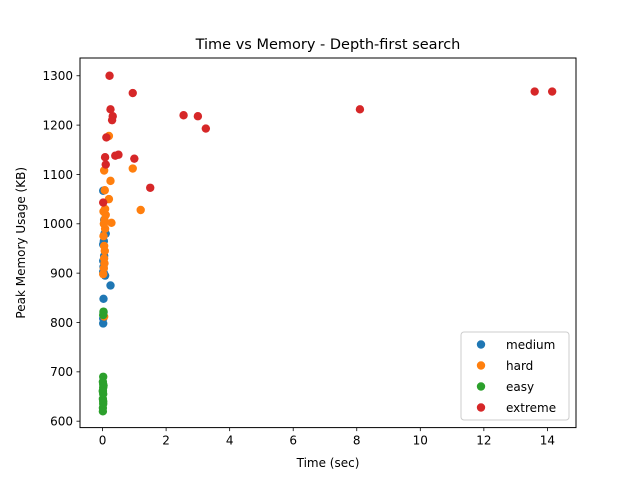 The height and width of the screenshot is (480, 640). What do you see at coordinates (328, 463) in the screenshot?
I see `x-axis-label: Time (sec)` at bounding box center [328, 463].